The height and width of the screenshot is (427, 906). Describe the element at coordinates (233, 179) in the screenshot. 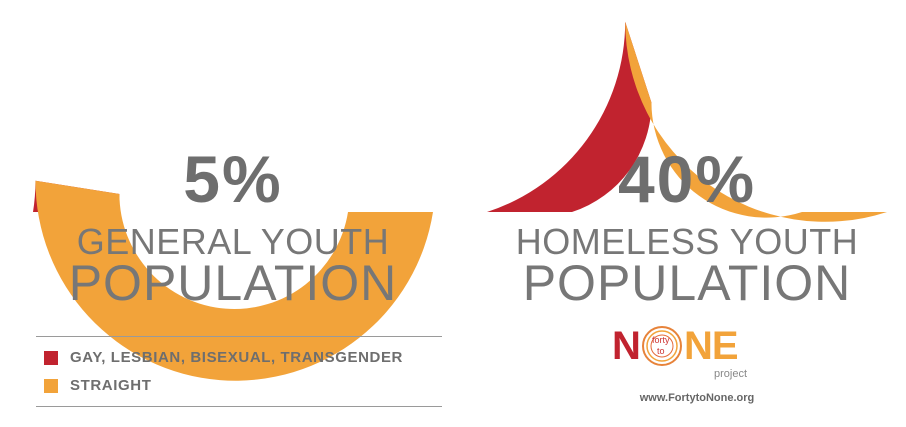

I see `general-youth-percent: 5%` at that location.